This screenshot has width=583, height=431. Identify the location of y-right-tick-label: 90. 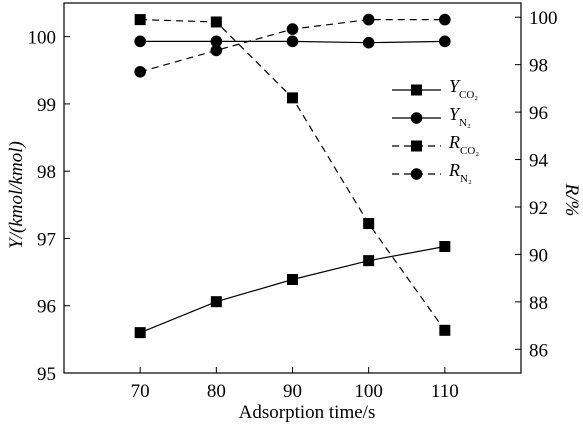
(538, 255).